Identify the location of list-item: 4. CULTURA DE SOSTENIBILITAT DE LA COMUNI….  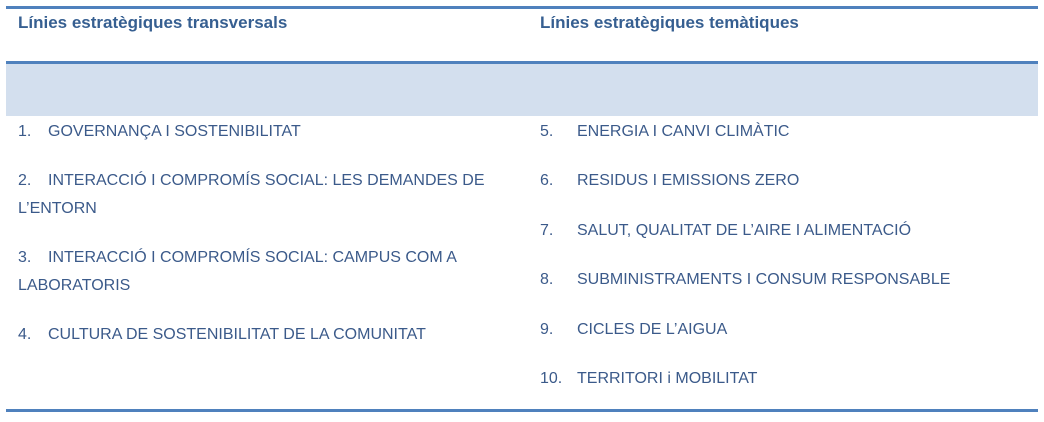
(268, 335).